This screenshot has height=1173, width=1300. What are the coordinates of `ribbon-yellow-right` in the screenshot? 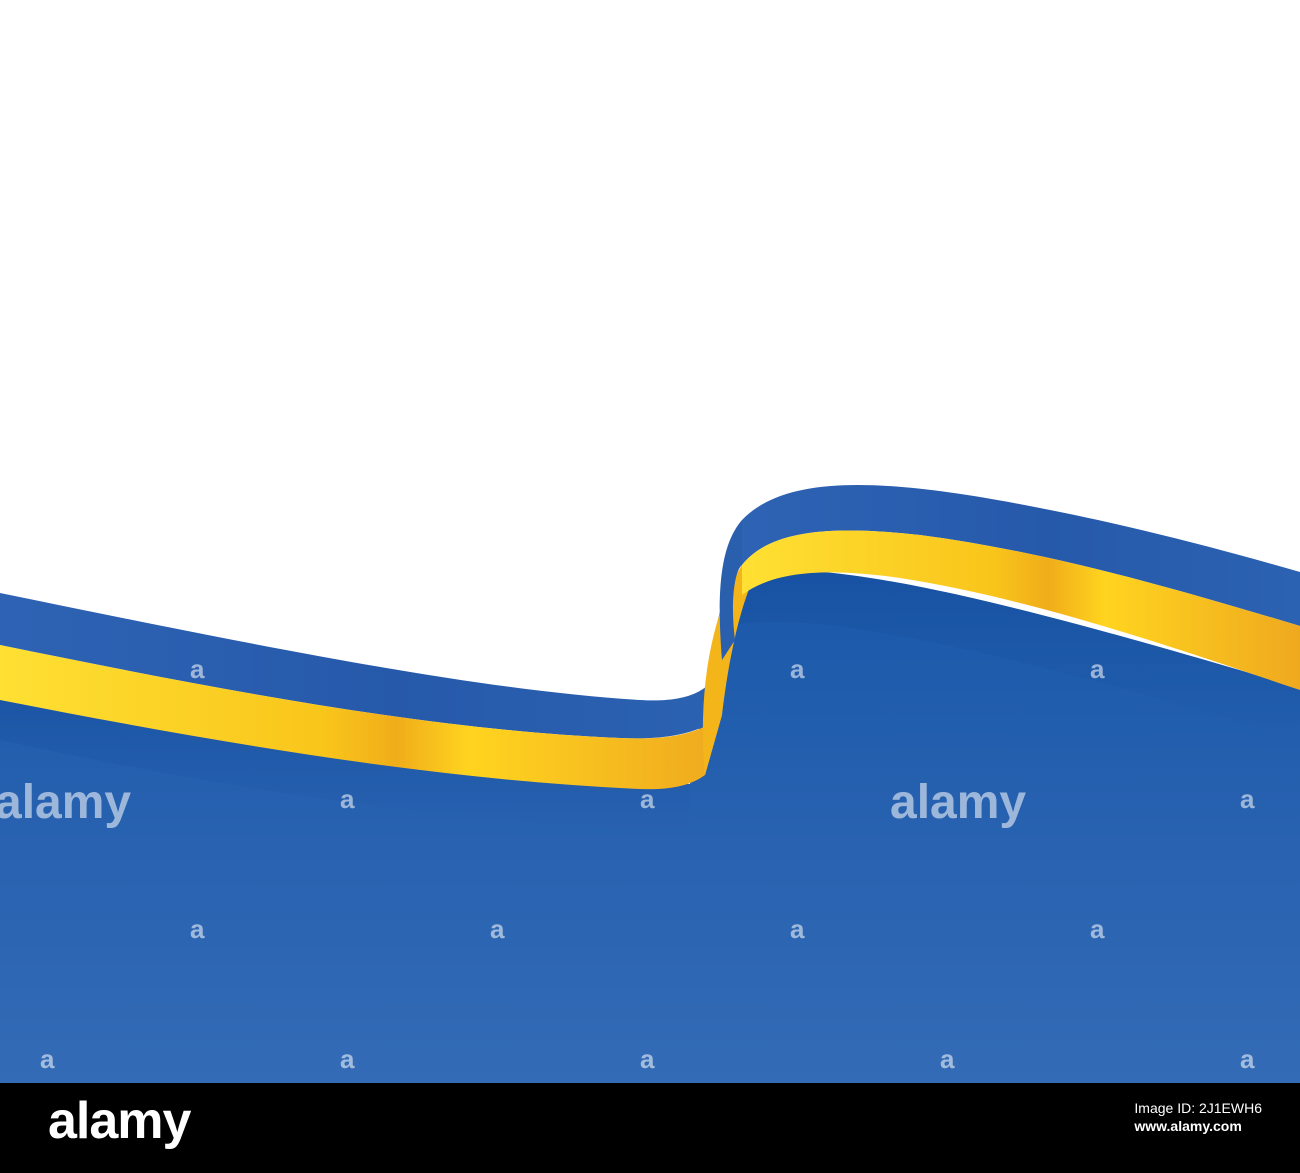 It's located at (1021, 610).